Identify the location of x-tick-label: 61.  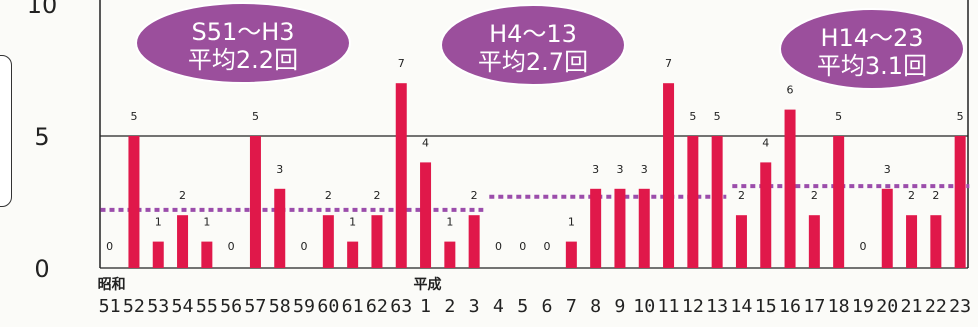
(353, 306).